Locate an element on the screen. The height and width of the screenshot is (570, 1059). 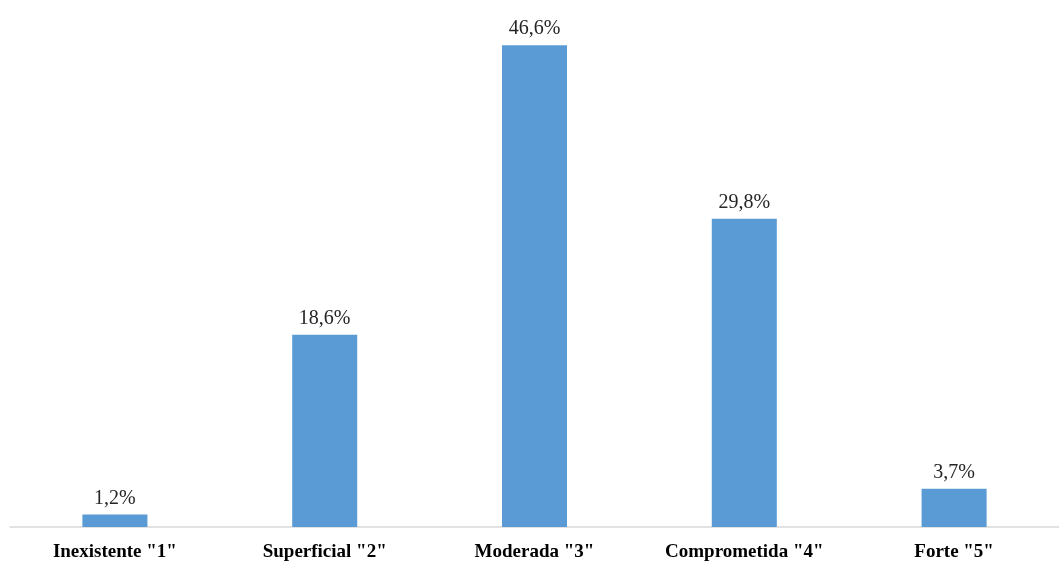
data-label: 3,7% is located at coordinates (954, 470).